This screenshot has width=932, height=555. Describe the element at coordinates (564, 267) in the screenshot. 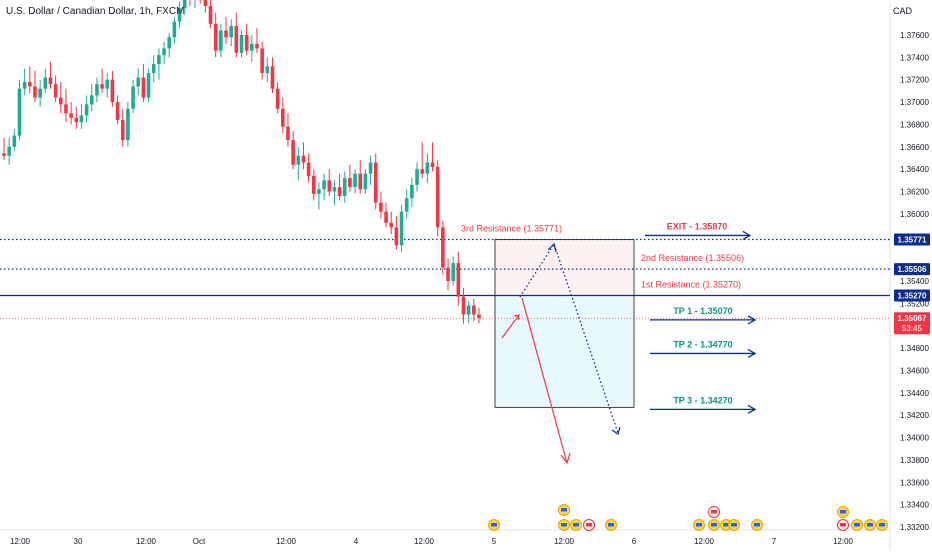

I see `risk-zone` at that location.